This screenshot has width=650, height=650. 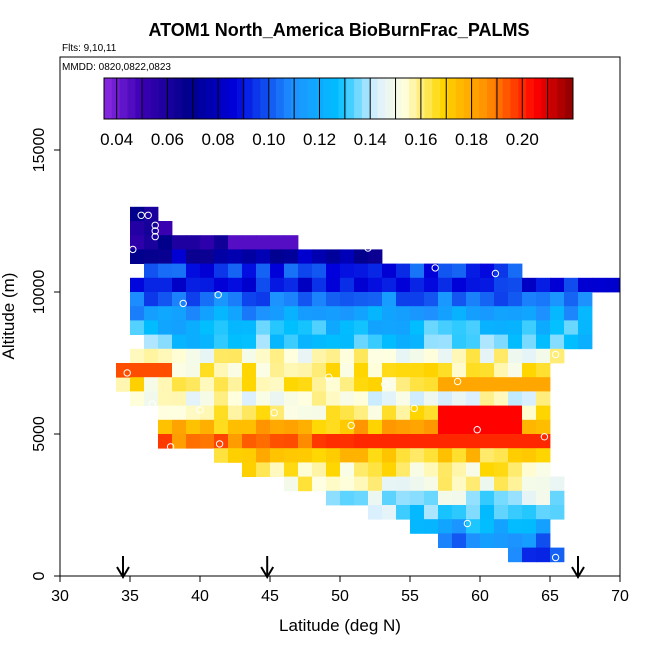 What do you see at coordinates (268, 139) in the screenshot?
I see `colorbar-tick-label: 0.10` at bounding box center [268, 139].